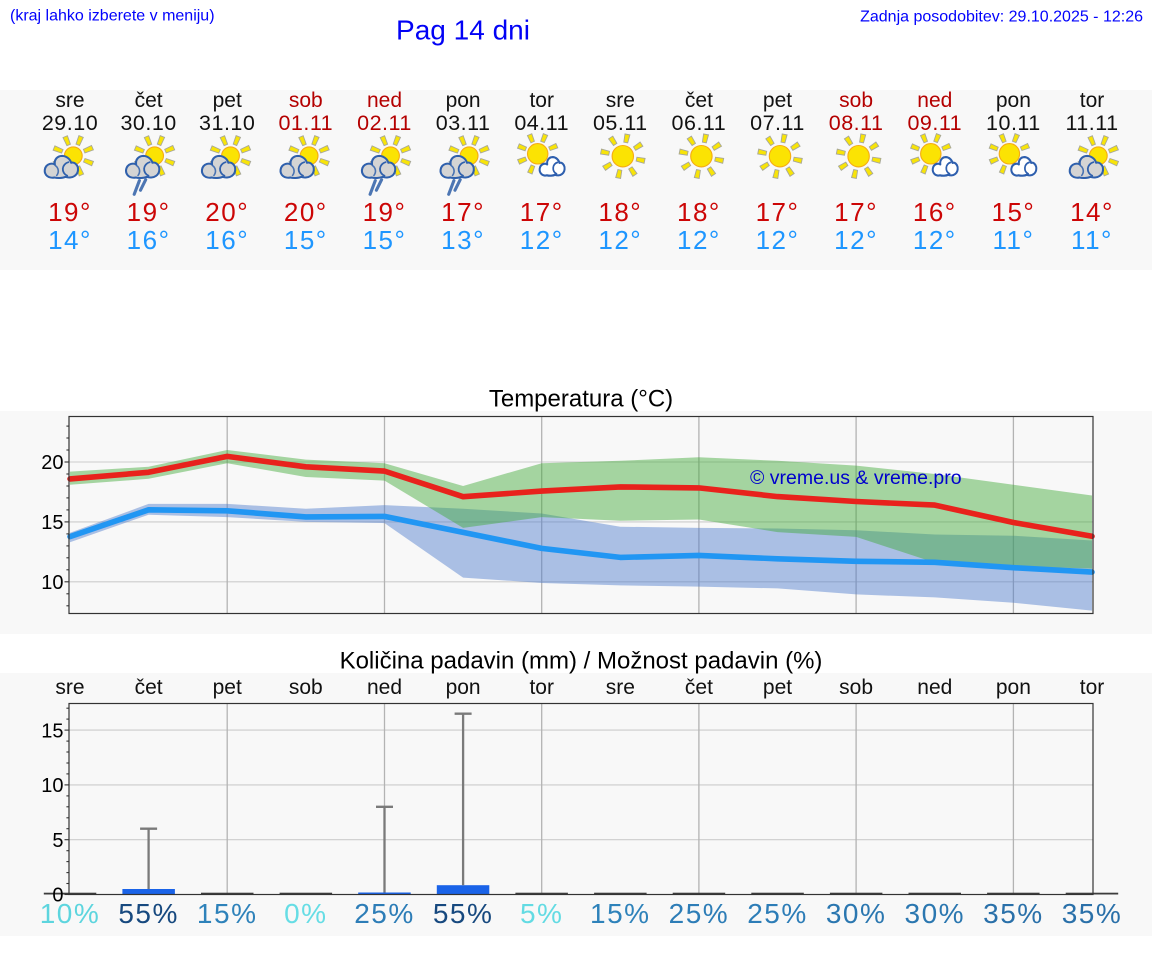 The height and width of the screenshot is (975, 1152). What do you see at coordinates (57, 896) in the screenshot?
I see `svg-text: 0` at bounding box center [57, 896].